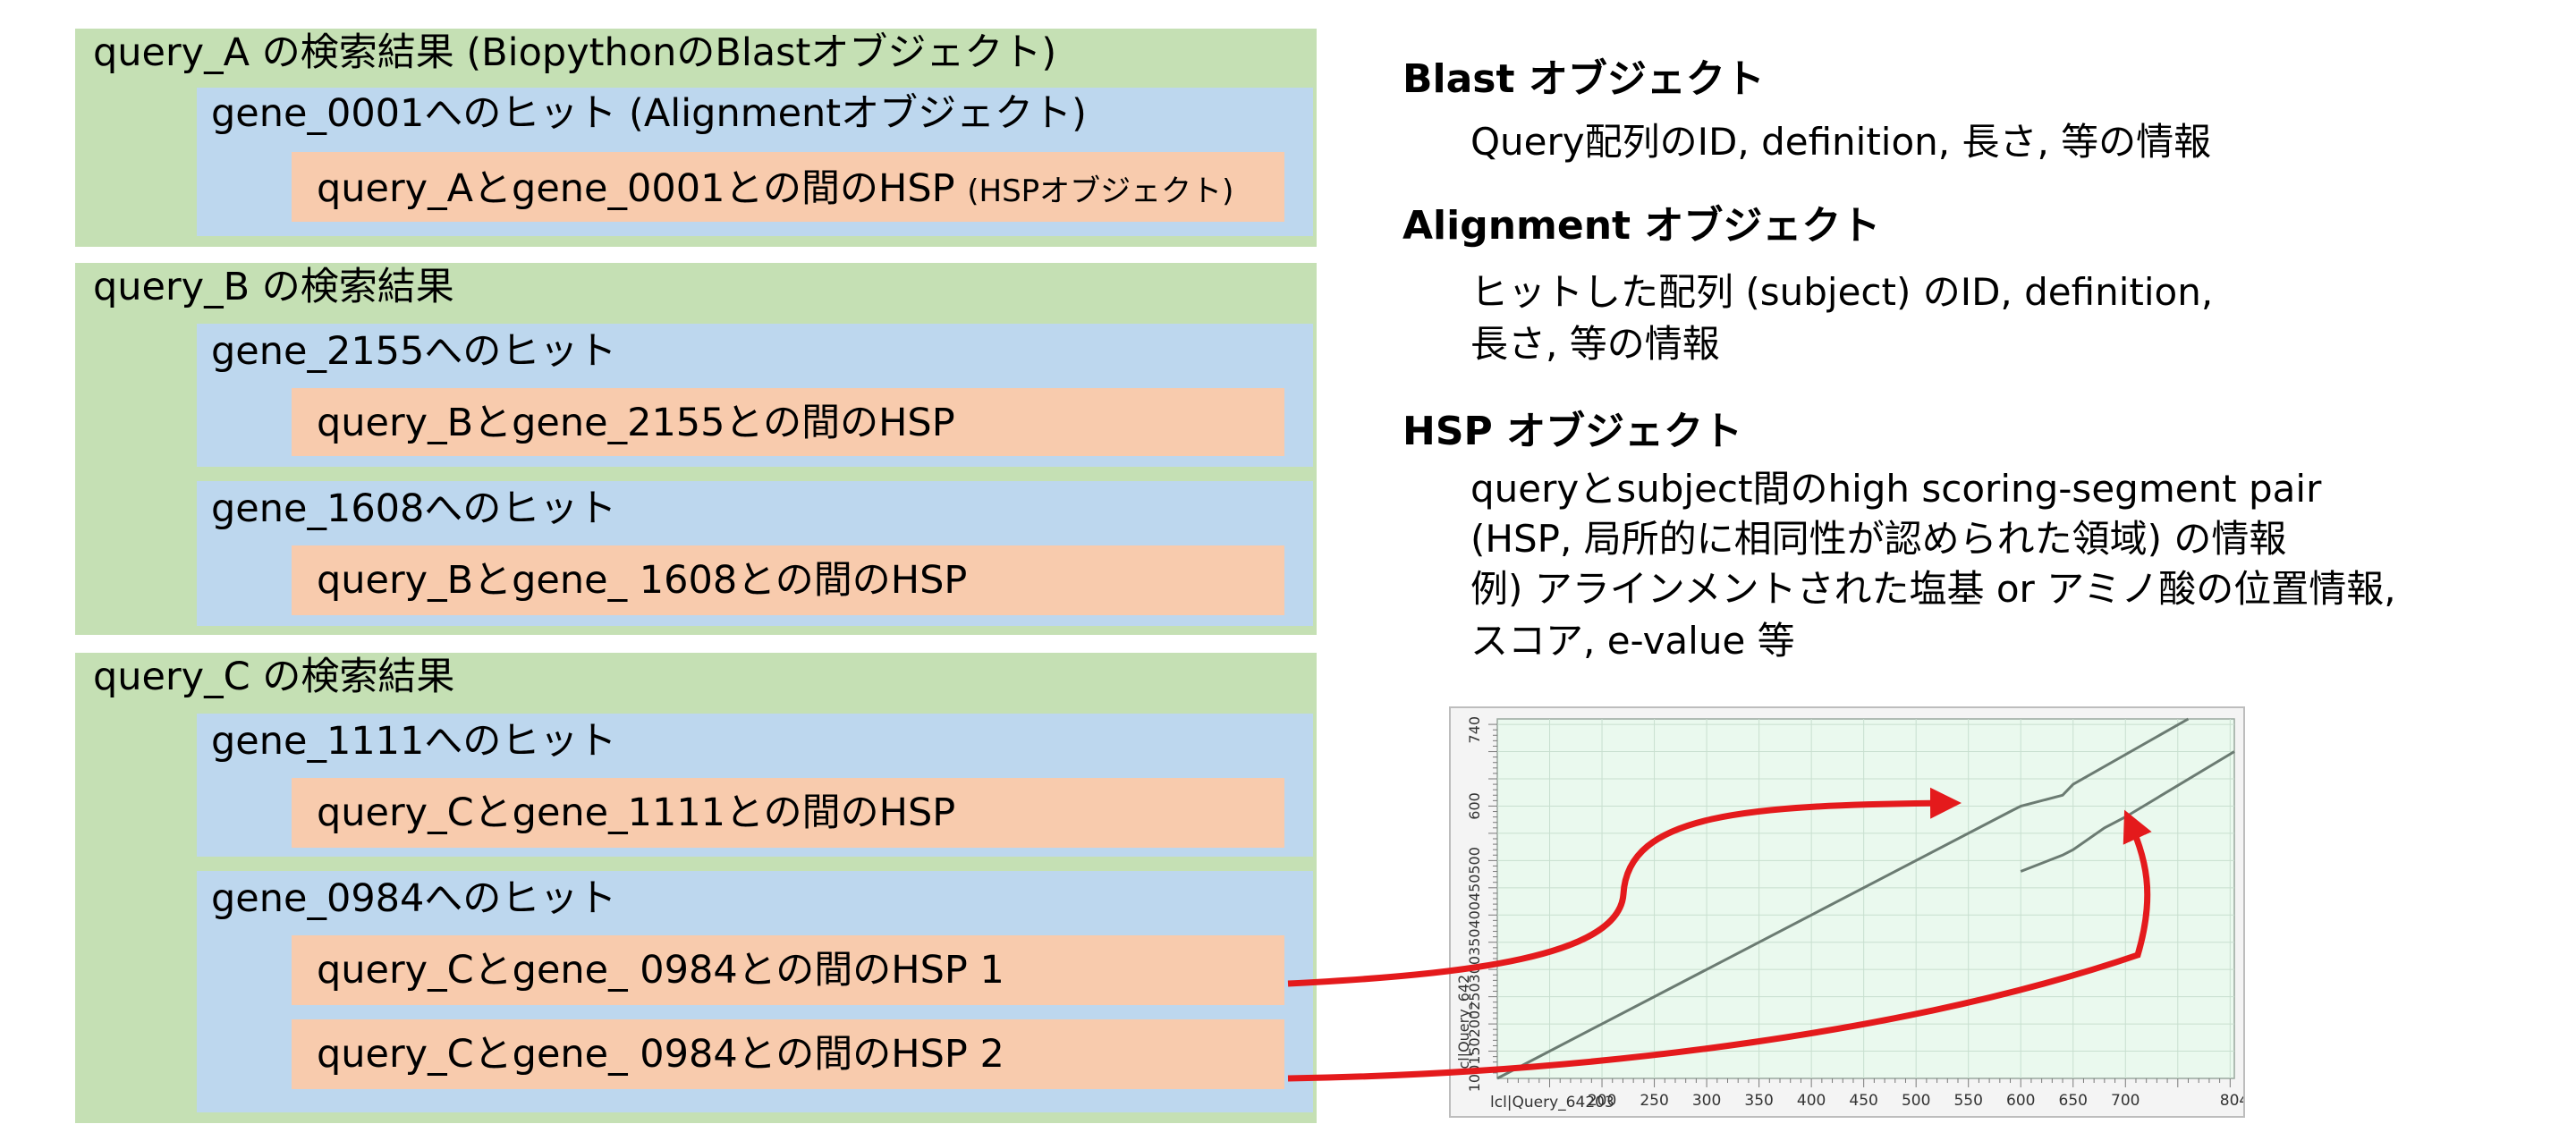  What do you see at coordinates (1583, 79) in the screenshot?
I see `blast-object-title: Blast オブジェクト` at bounding box center [1583, 79].